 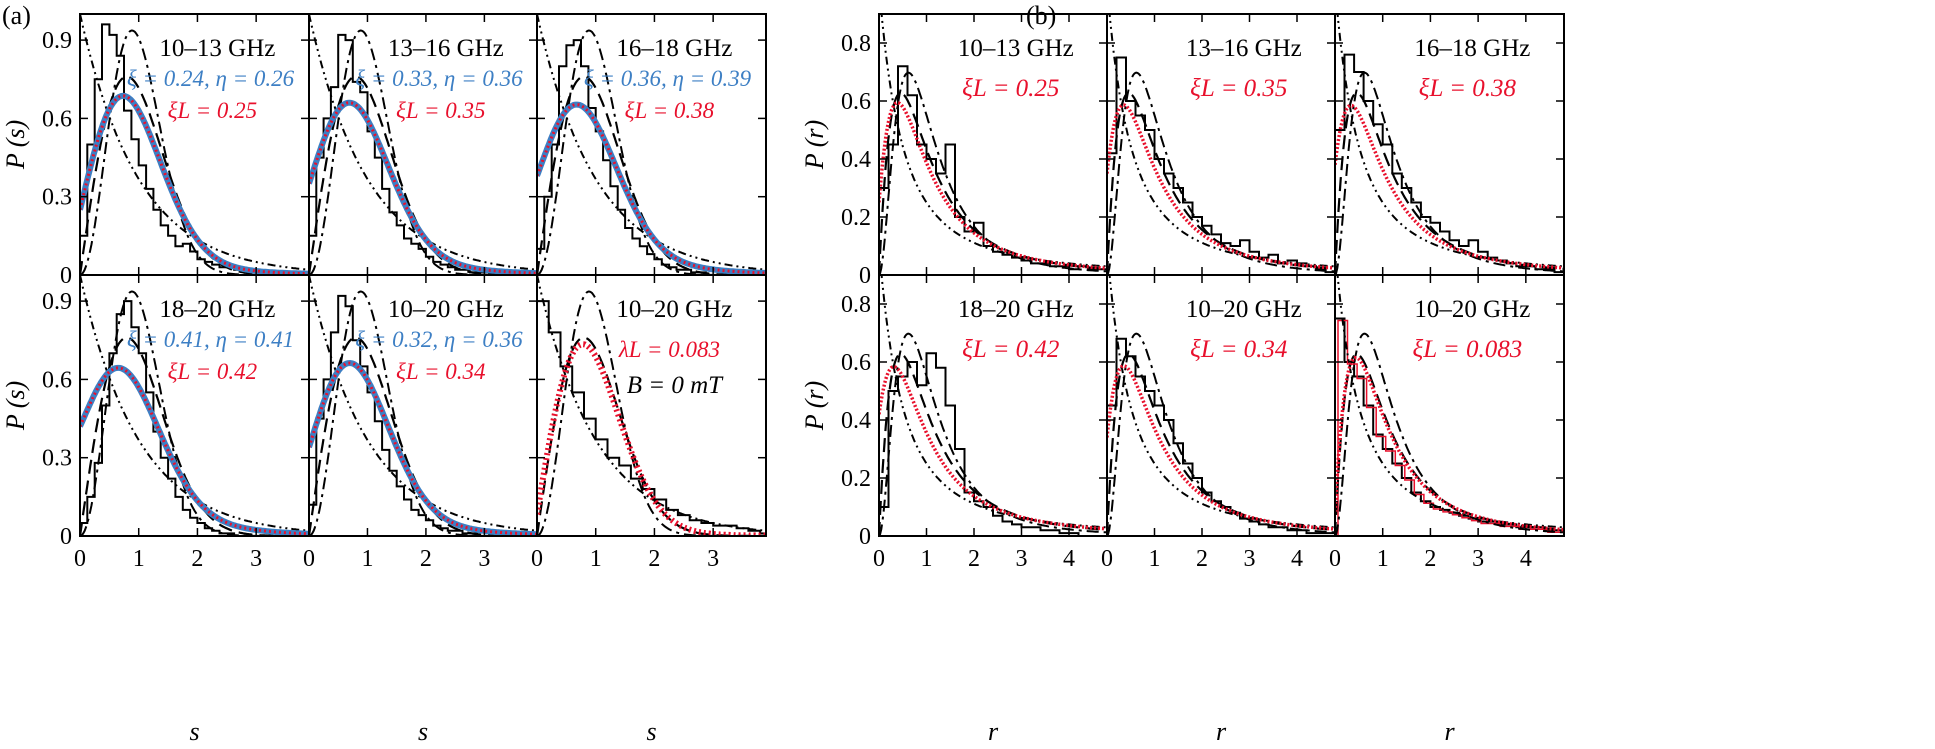 I want to click on y-tick-label-a-1-2: 0.6, so click(x=57, y=119).